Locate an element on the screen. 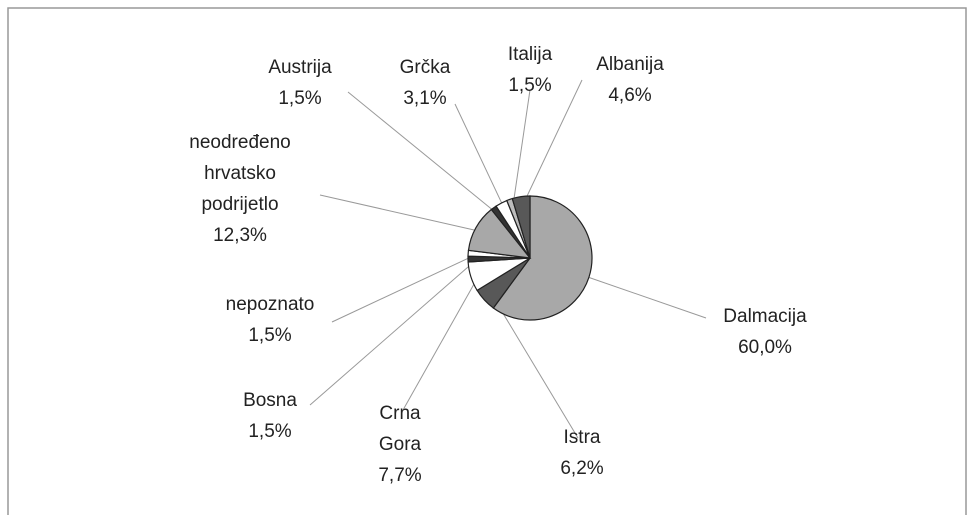 The image size is (976, 515). value-label: 60,0% is located at coordinates (765, 347).